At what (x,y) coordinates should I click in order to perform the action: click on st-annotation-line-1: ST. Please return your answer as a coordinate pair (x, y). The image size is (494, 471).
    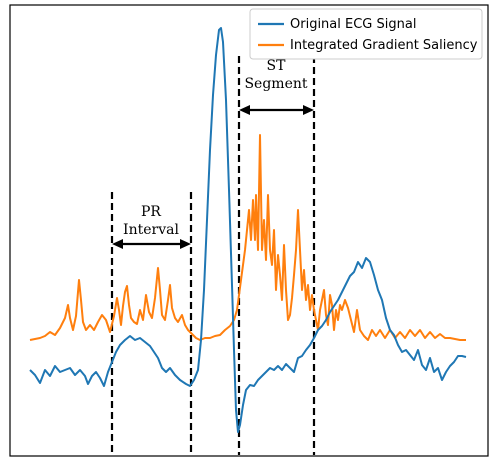
    Looking at the image, I should click on (277, 66).